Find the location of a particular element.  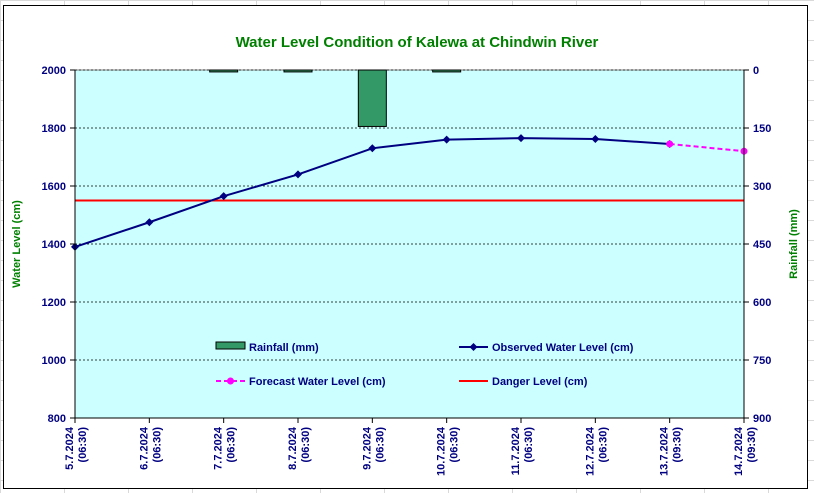

y-tick-label: 1200 is located at coordinates (54, 303).